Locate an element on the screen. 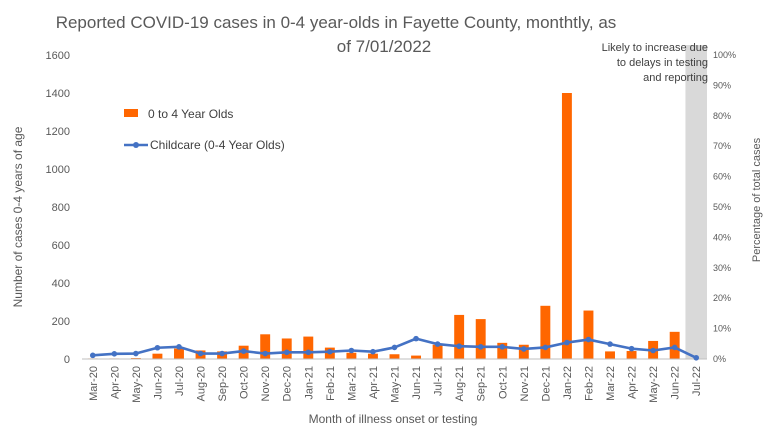  y-tick-label: 400 is located at coordinates (61, 284).